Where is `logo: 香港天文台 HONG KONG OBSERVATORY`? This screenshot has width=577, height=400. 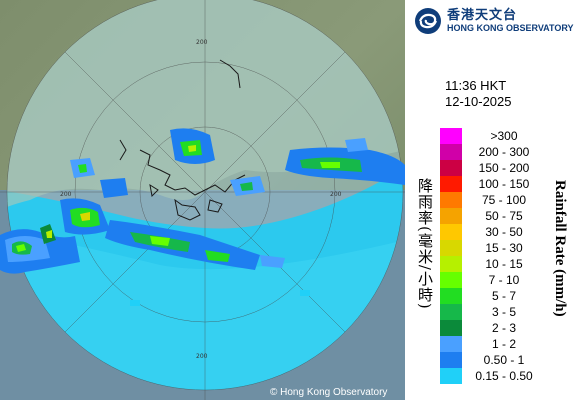
logo: 香港天文台 HONG KONG OBSERVATORY is located at coordinates (493, 21).